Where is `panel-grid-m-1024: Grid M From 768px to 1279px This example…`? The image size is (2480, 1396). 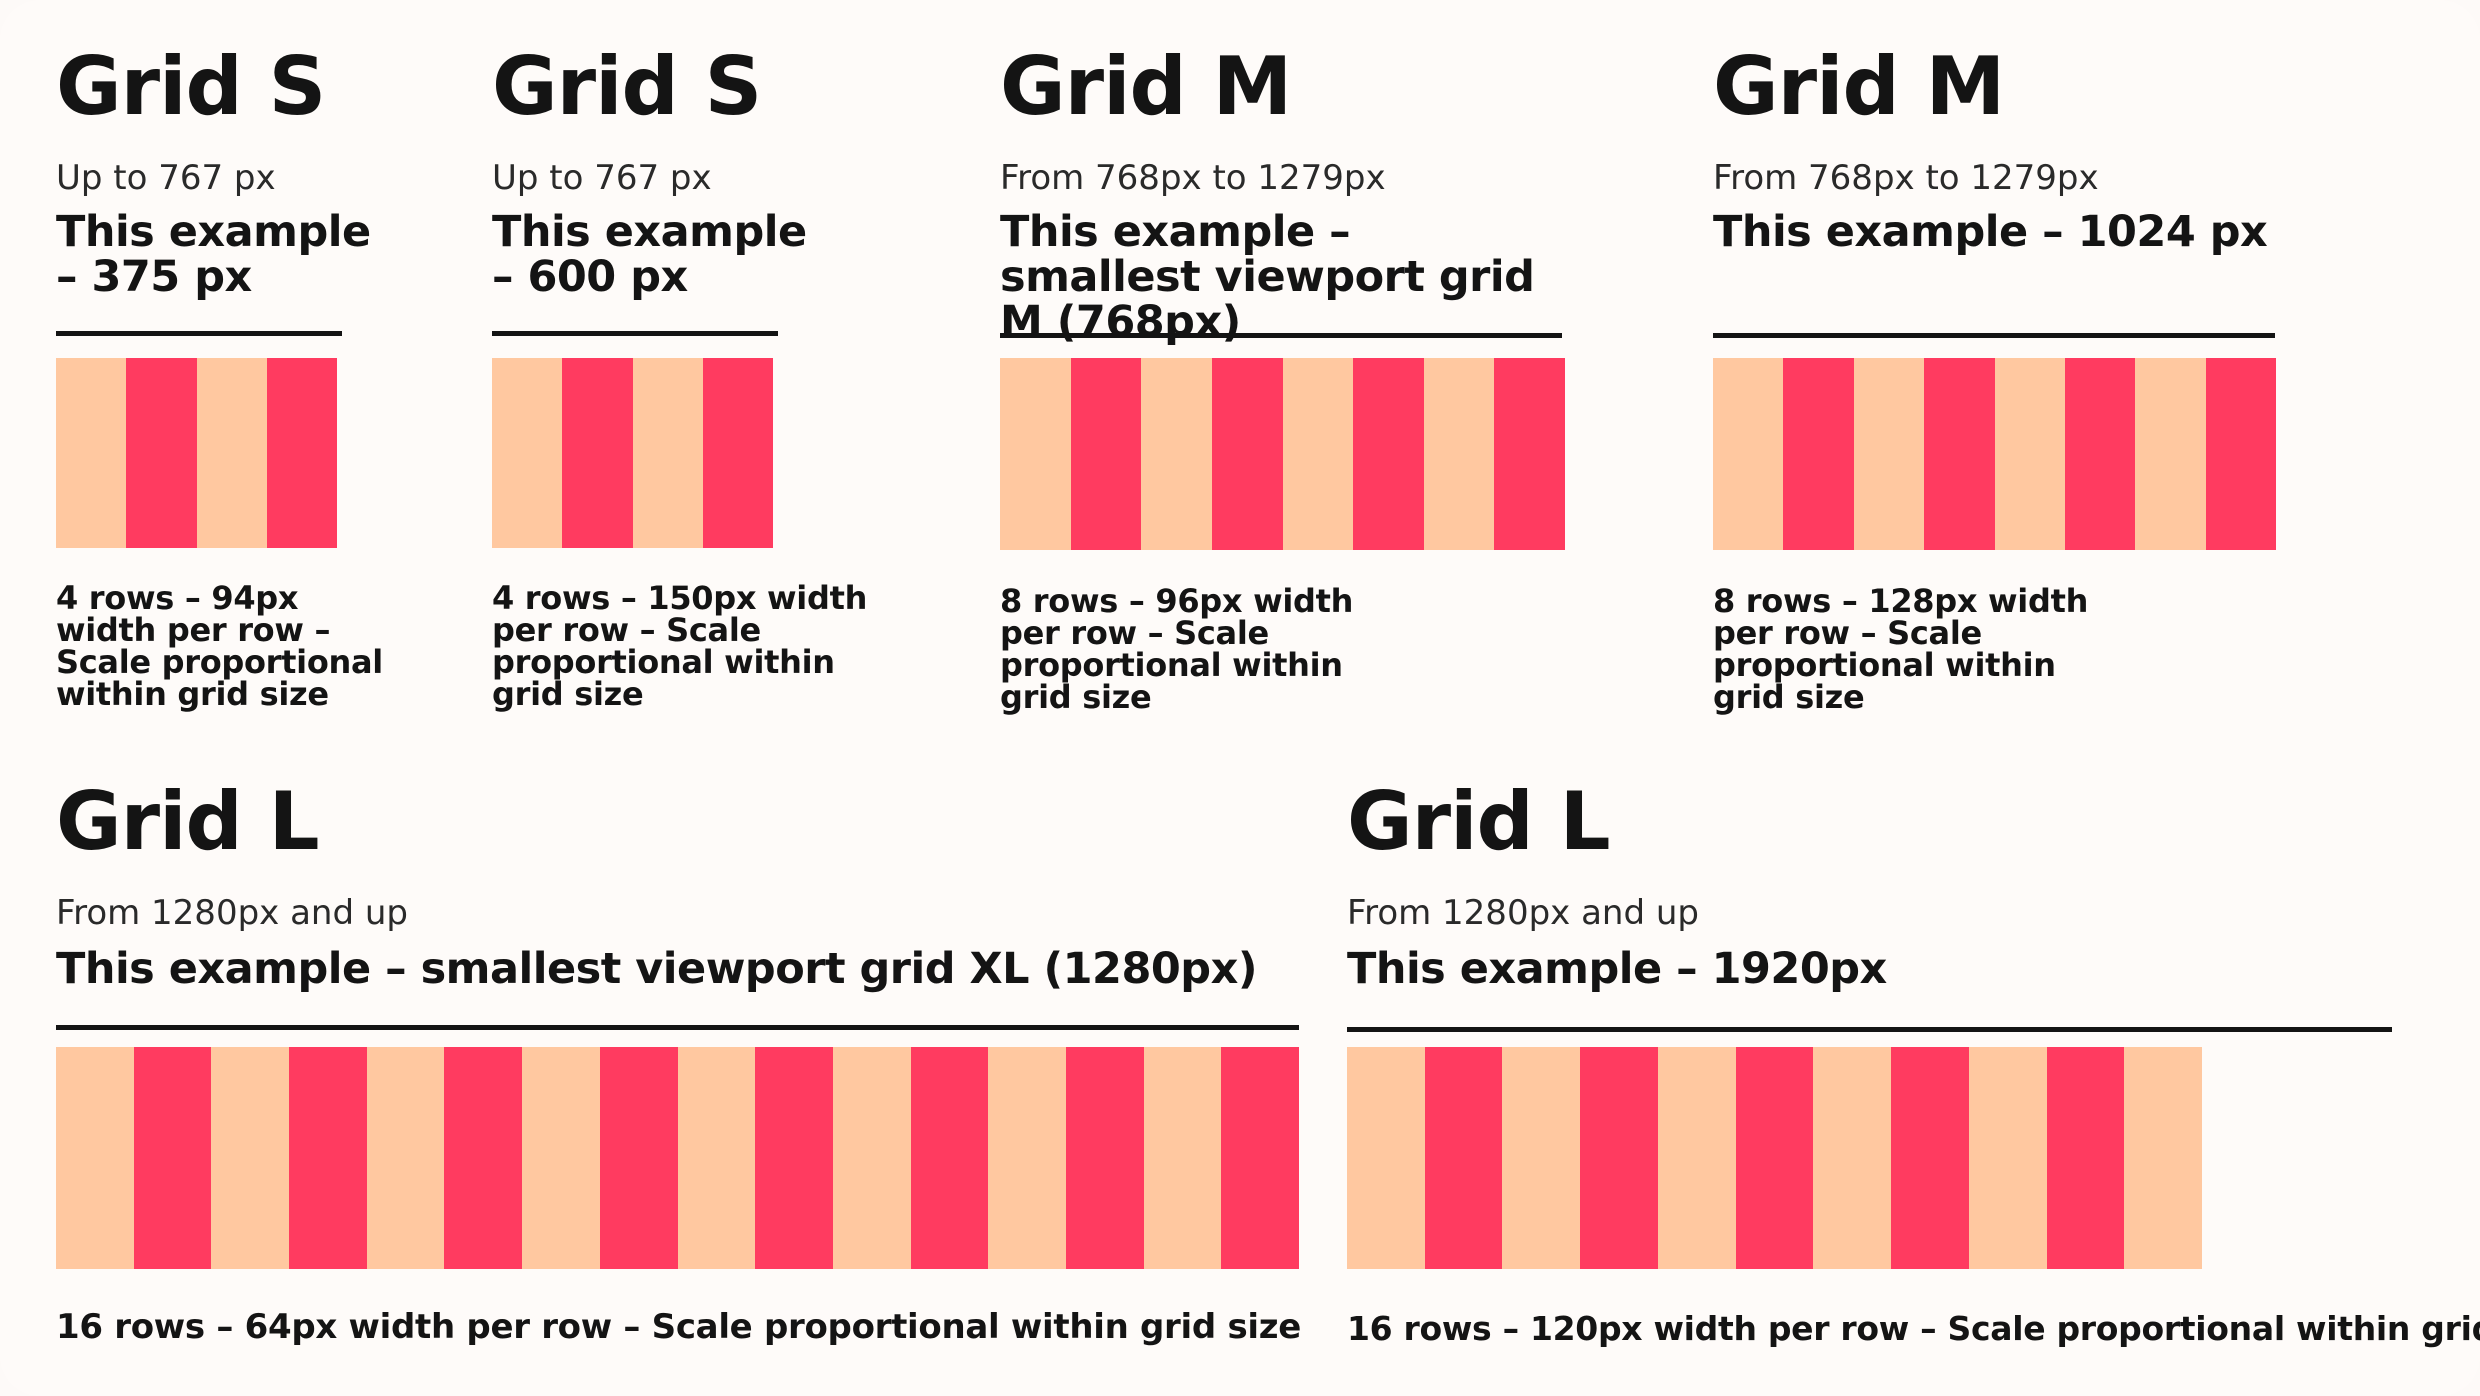 panel-grid-m-1024: Grid M From 768px to 1279px This example… is located at coordinates (2023, 370).